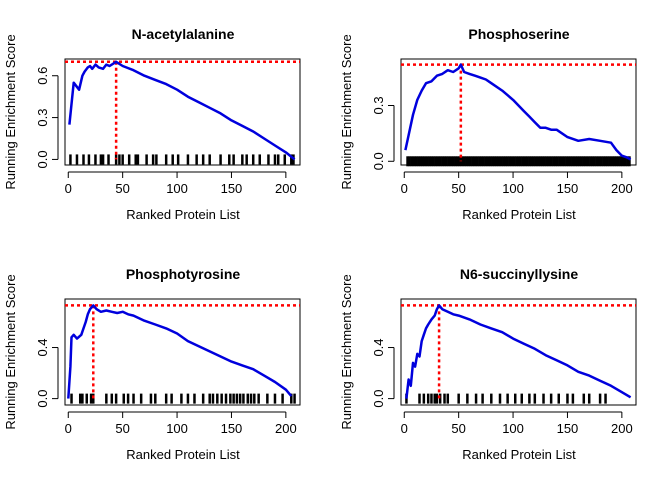  What do you see at coordinates (518, 34) in the screenshot?
I see `panel-title: Phosphoserine` at bounding box center [518, 34].